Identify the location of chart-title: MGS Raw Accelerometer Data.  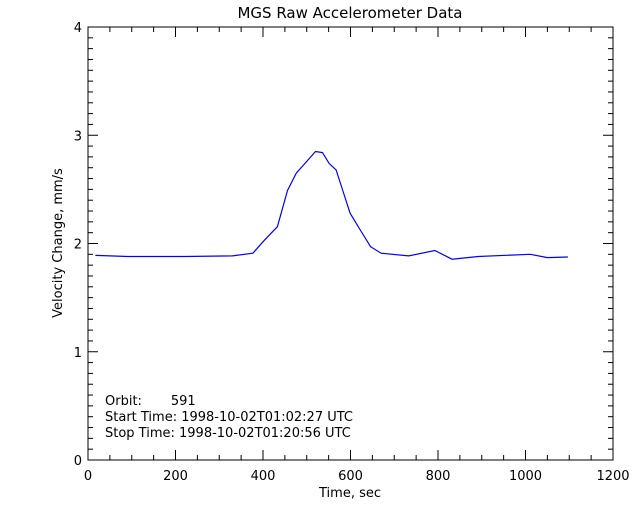
(349, 13).